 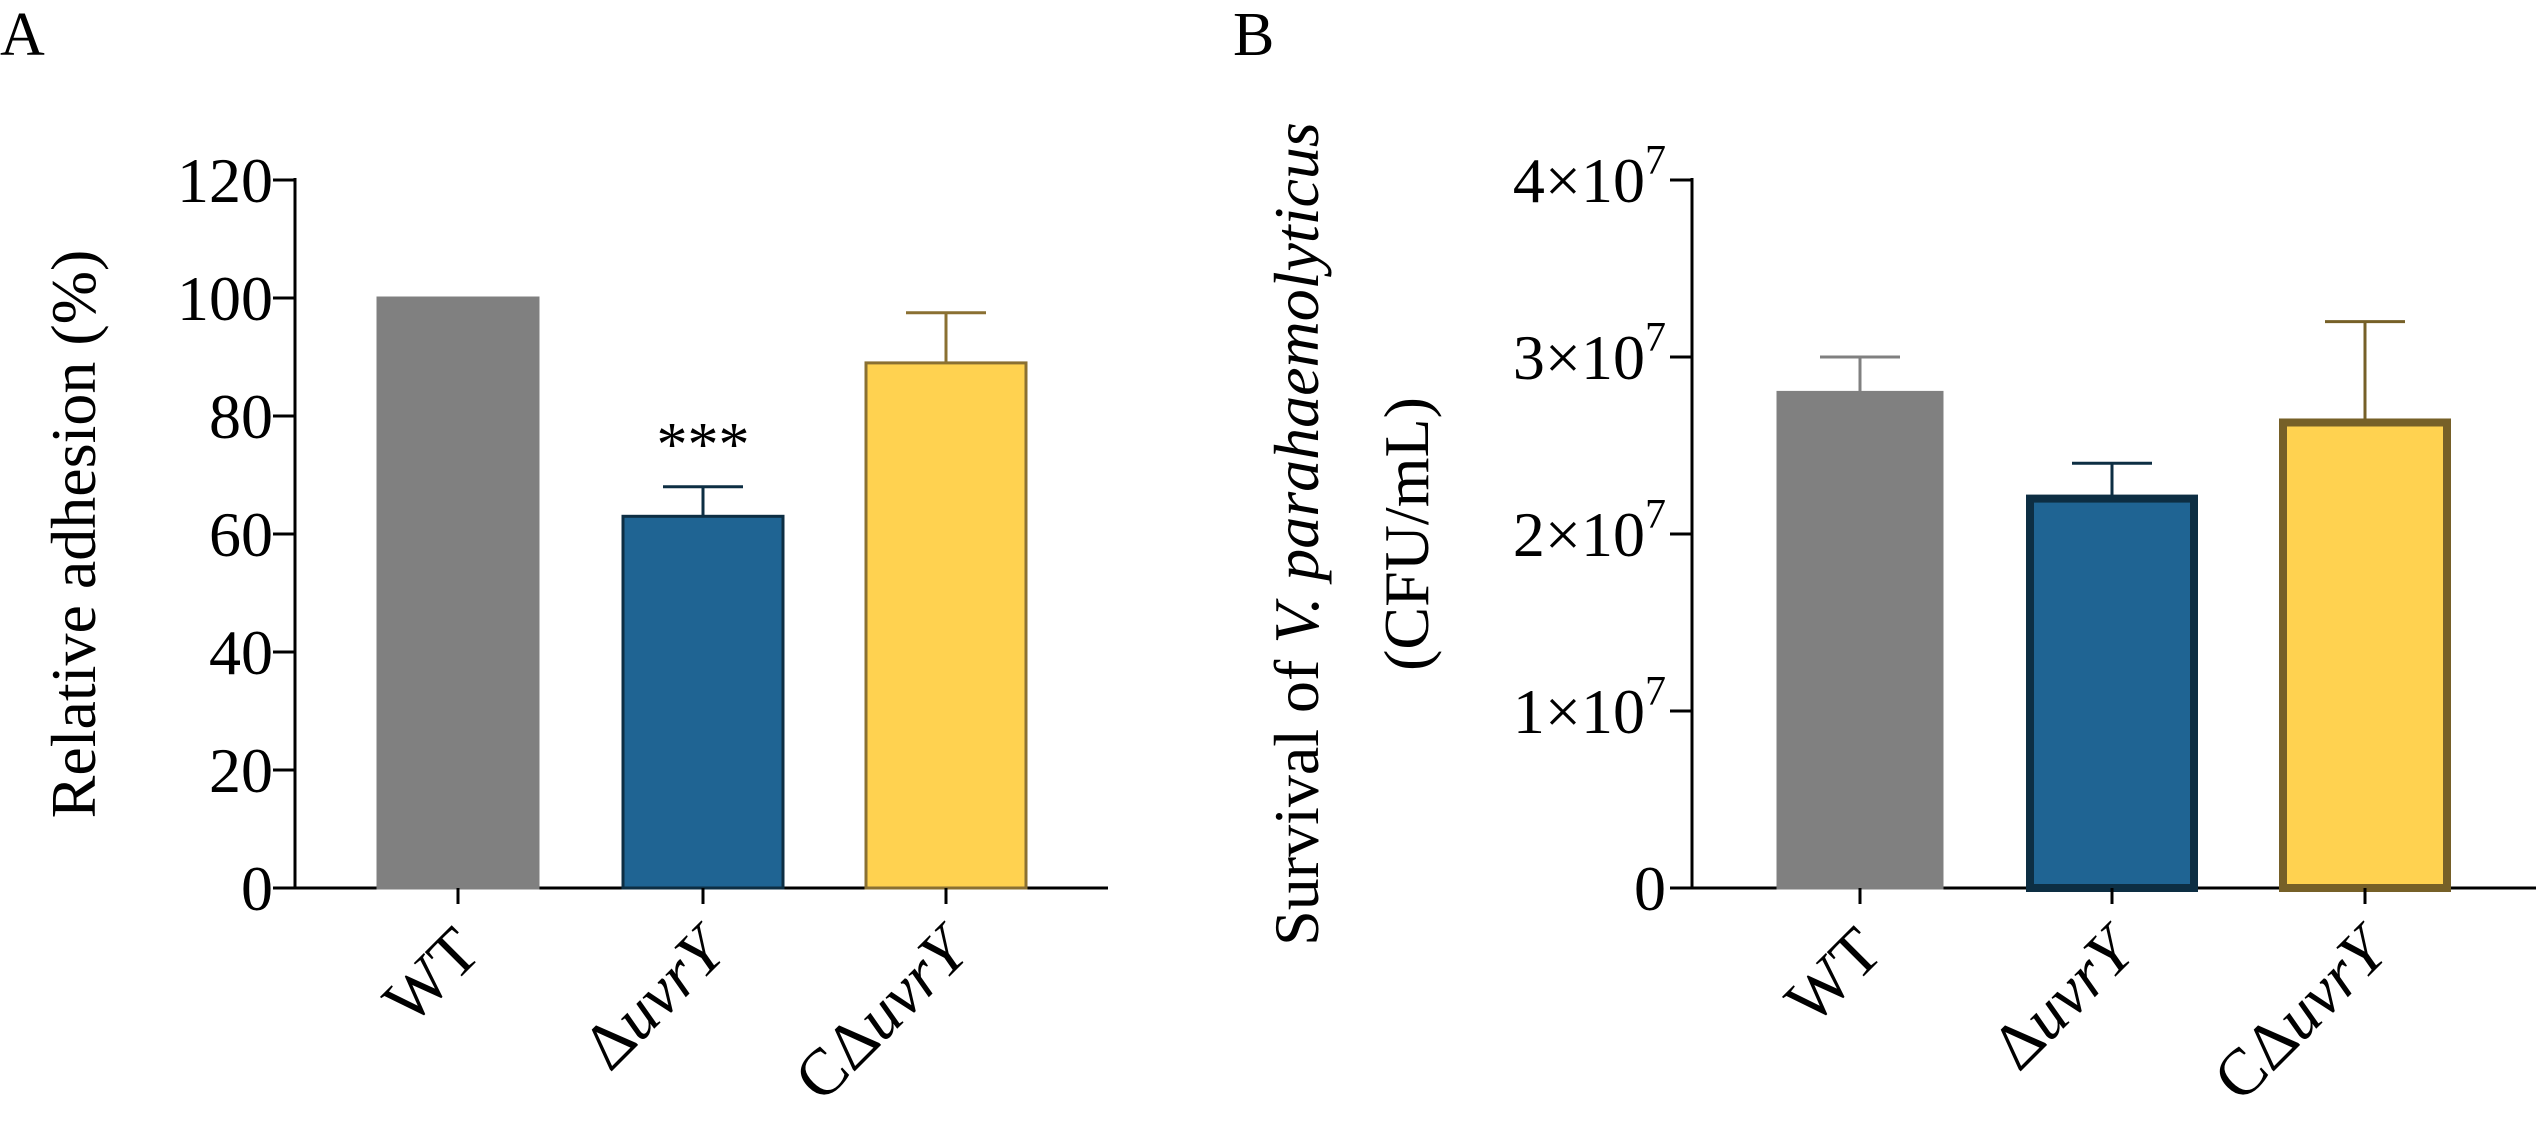 I want to click on y-tick-label: 4×10⁷, so click(x=1589, y=177).